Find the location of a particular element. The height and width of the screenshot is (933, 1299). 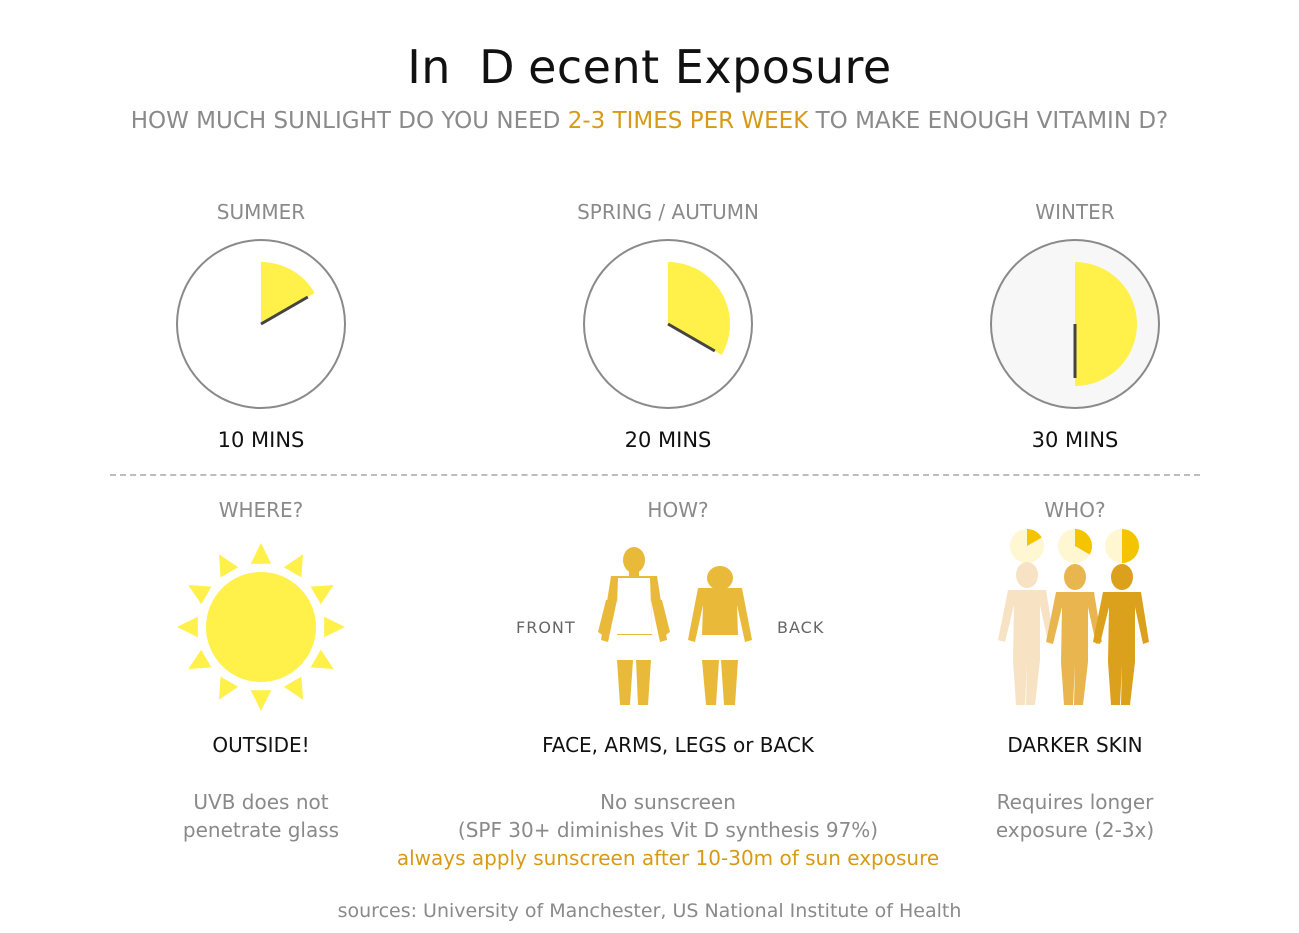

who-description: Requires longer exposure (2-3x) is located at coordinates (1075, 816).